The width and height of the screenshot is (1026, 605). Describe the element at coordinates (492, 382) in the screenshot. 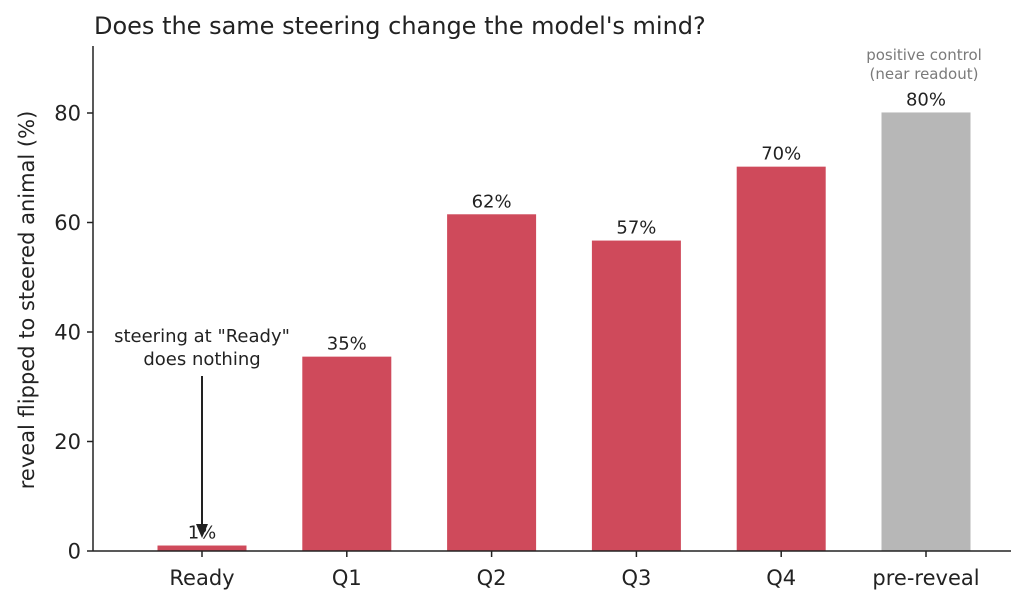

I see `bar-q2` at that location.